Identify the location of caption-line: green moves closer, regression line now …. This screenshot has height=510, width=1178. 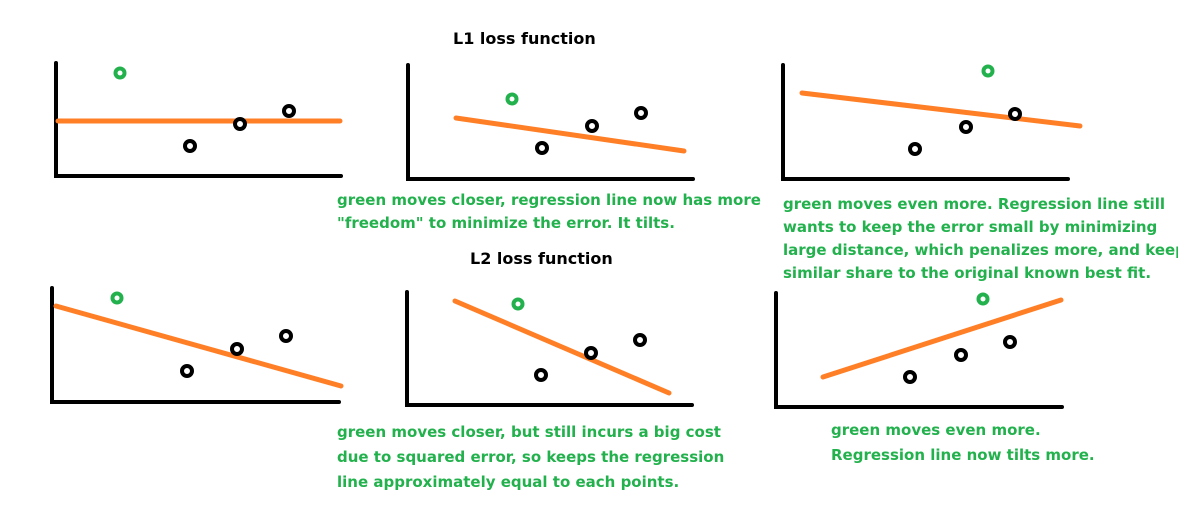
(549, 200).